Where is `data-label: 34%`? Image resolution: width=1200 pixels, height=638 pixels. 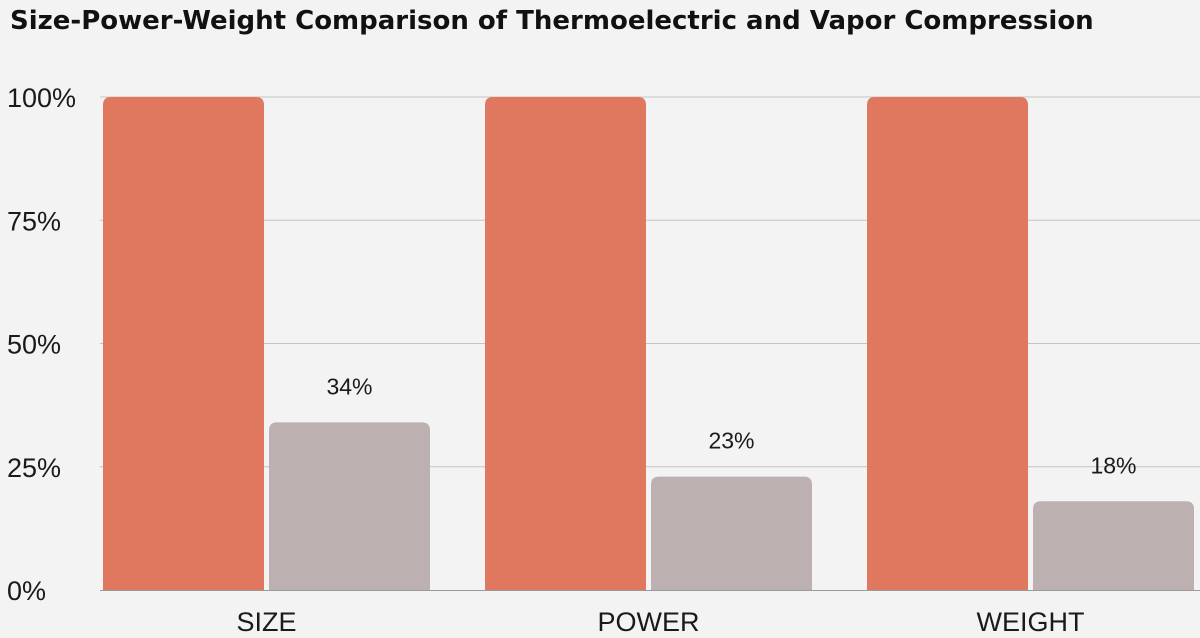 data-label: 34% is located at coordinates (349, 386).